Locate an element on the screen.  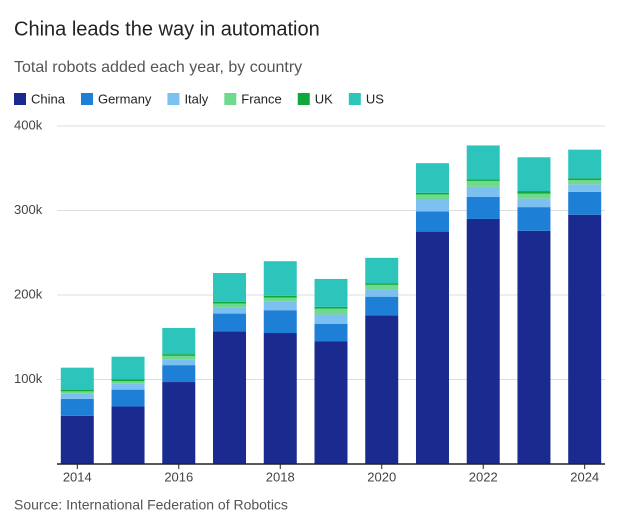
y-tick-label: 300k is located at coordinates (28, 209).